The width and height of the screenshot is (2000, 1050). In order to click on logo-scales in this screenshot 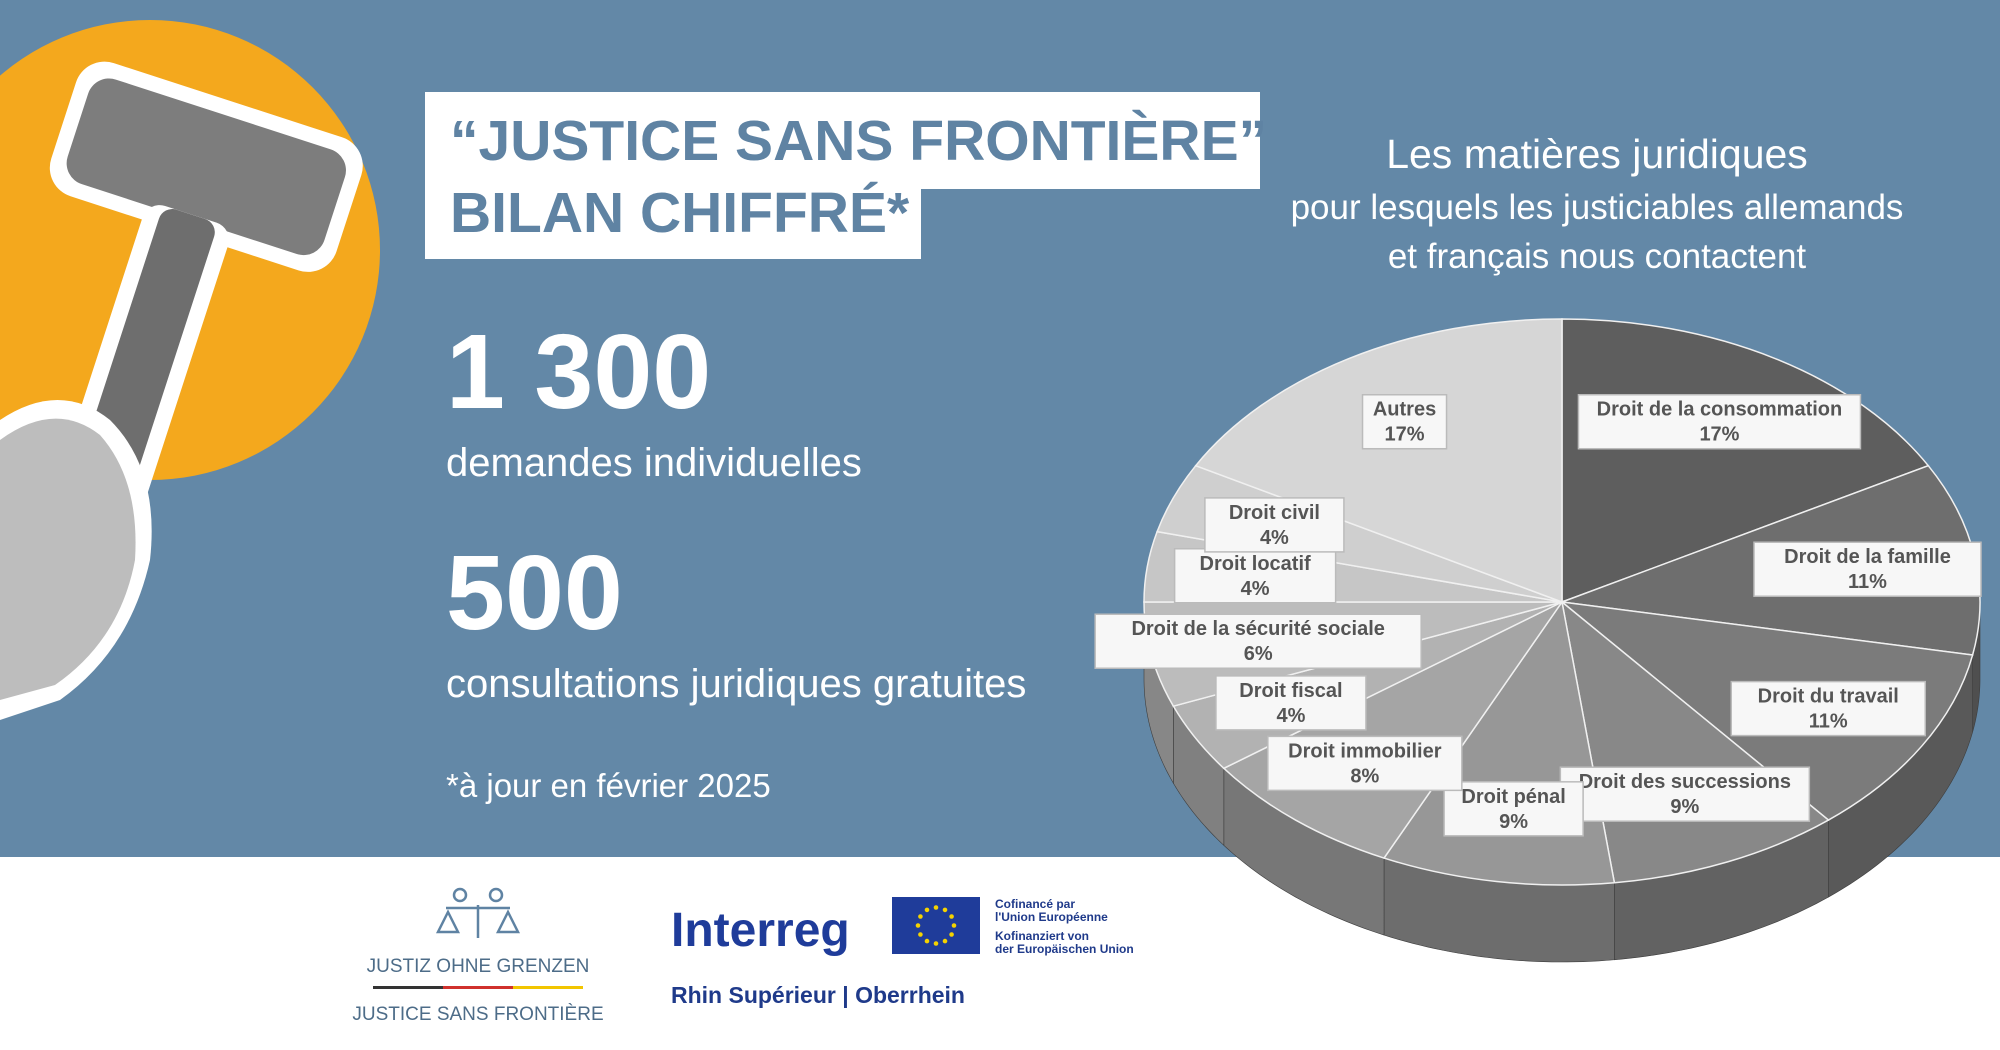, I will do `click(478, 912)`.